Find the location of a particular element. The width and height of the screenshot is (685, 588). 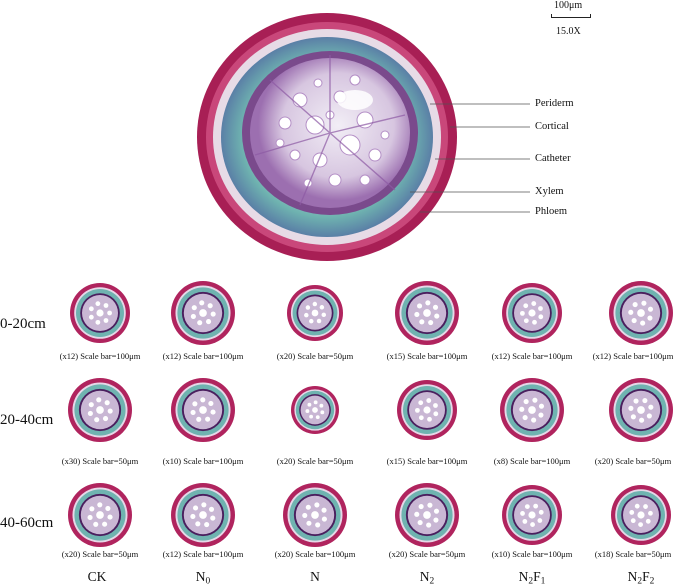

cross-section-thumbnail-r2-c5 is located at coordinates (532, 410).